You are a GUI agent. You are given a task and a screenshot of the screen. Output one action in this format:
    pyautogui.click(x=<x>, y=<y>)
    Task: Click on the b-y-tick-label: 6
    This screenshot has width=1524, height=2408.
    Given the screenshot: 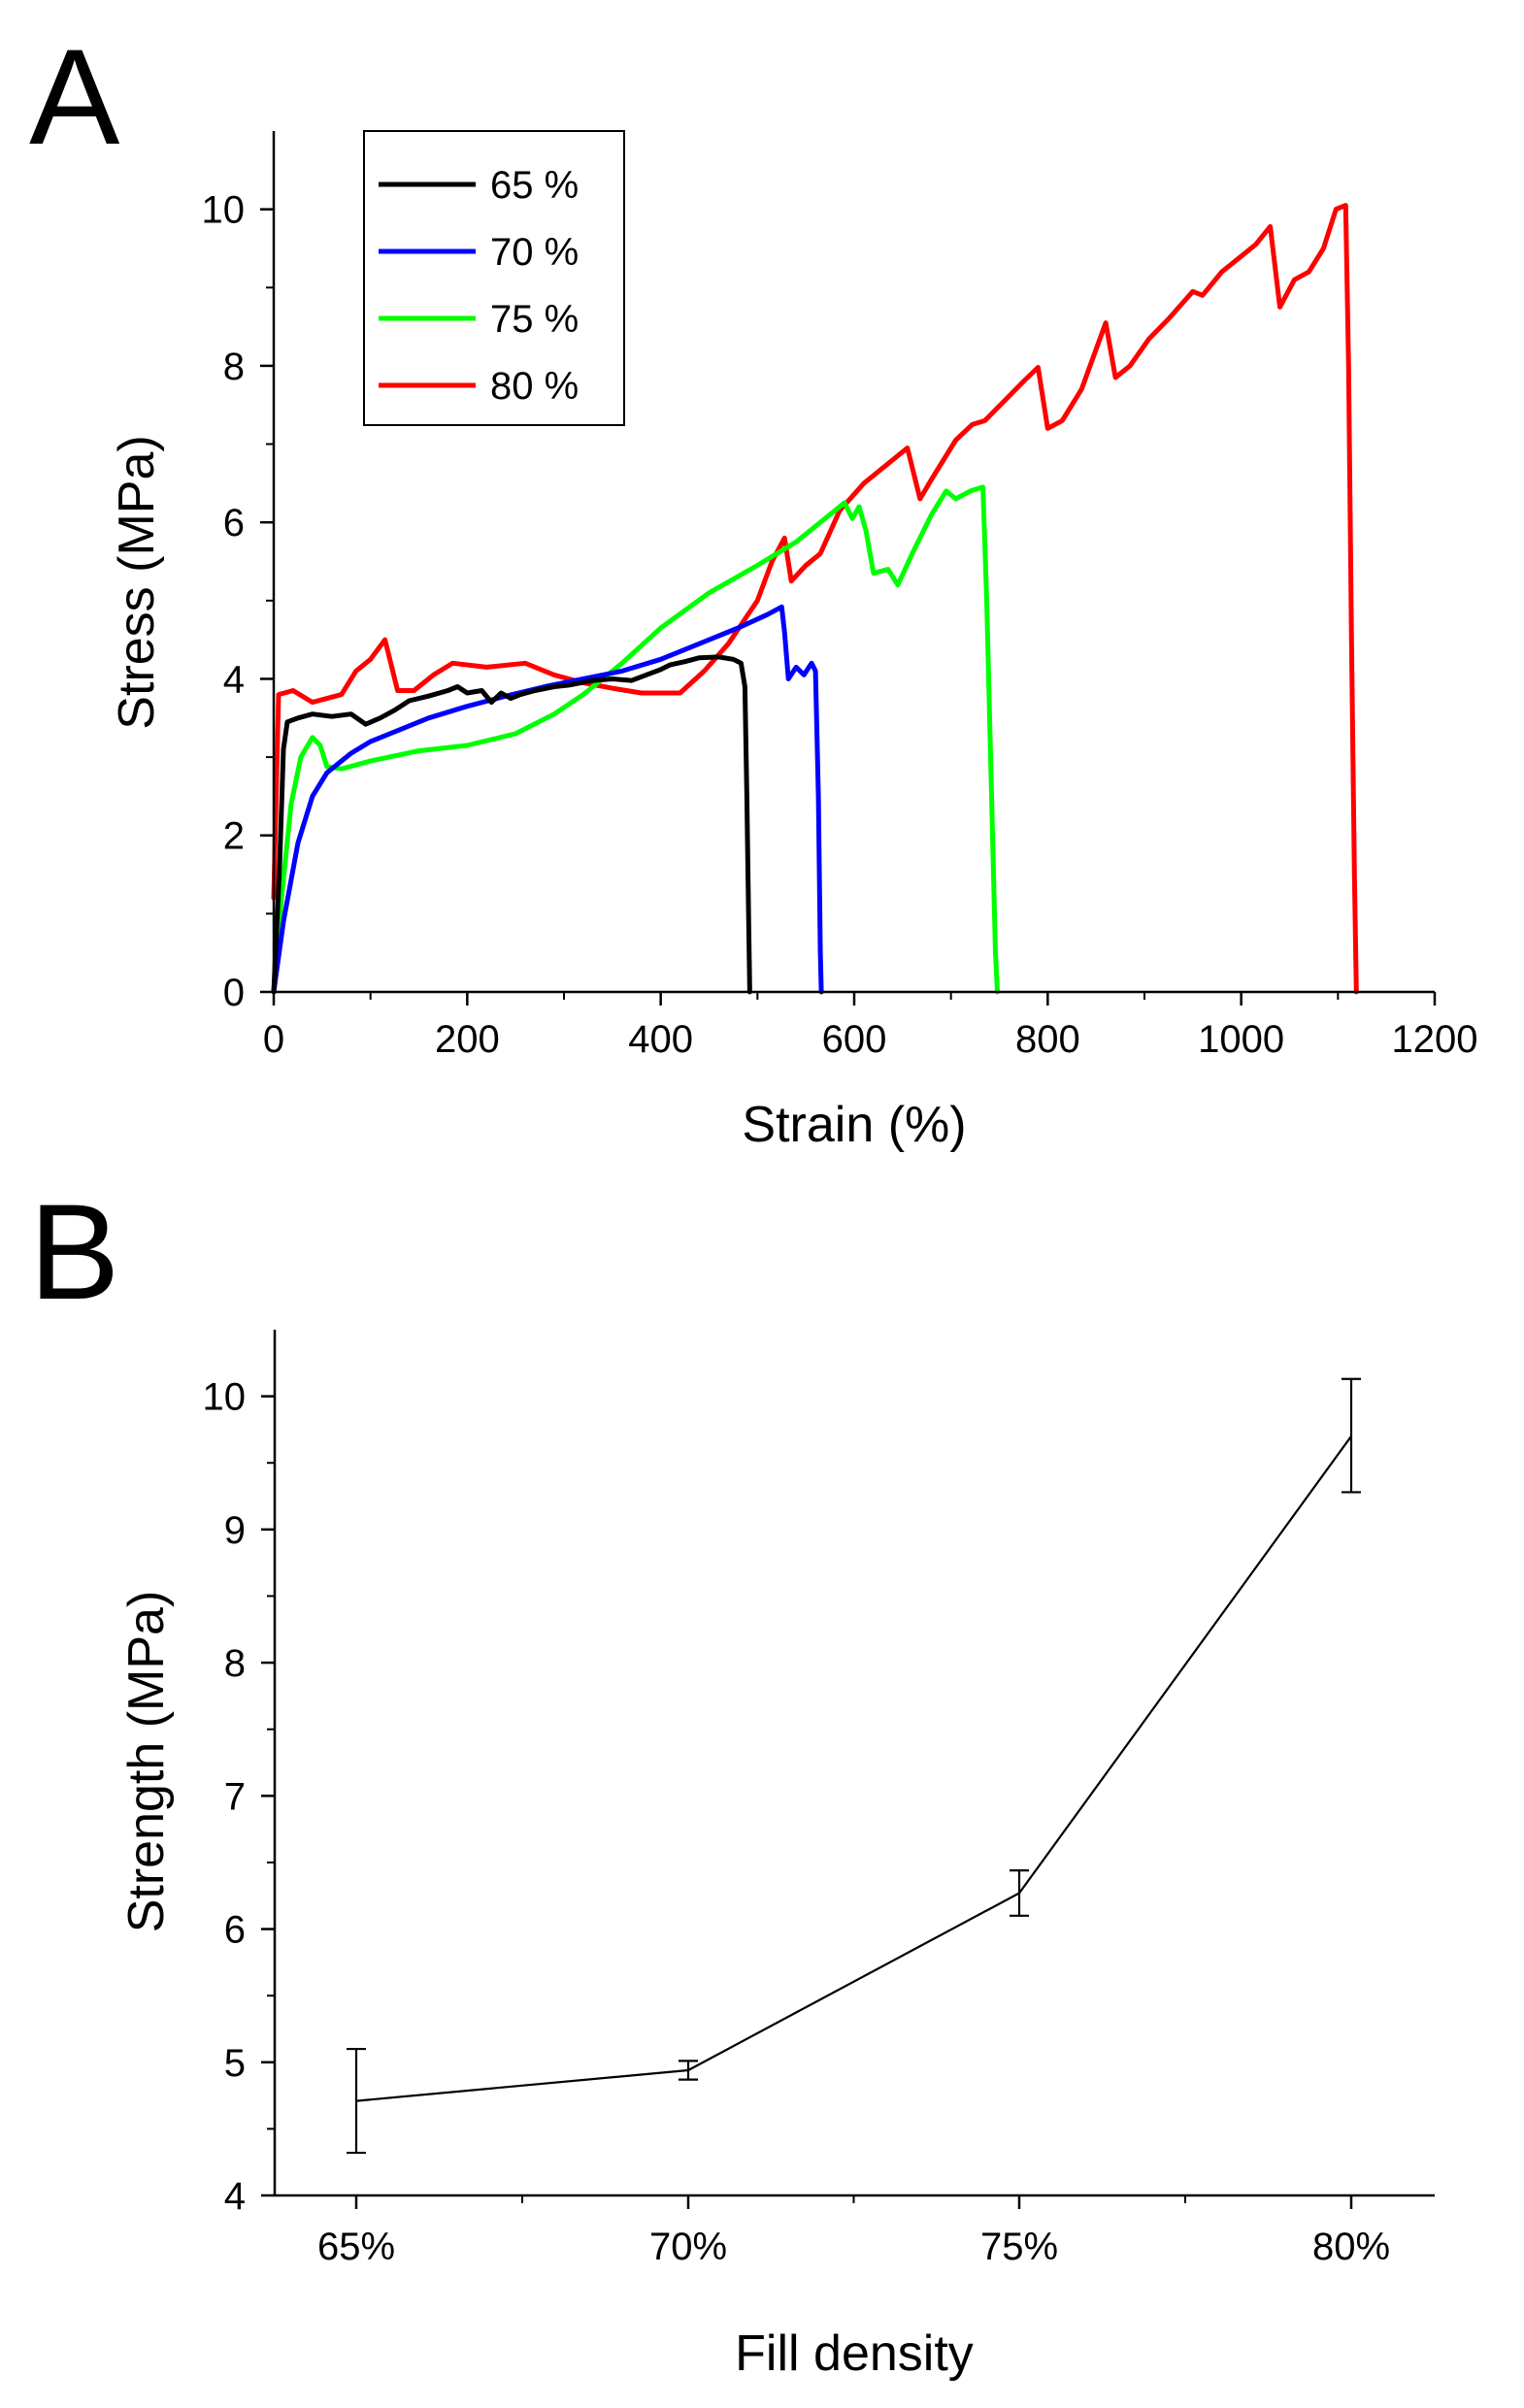 What is the action you would take?
    pyautogui.click(x=235, y=1930)
    